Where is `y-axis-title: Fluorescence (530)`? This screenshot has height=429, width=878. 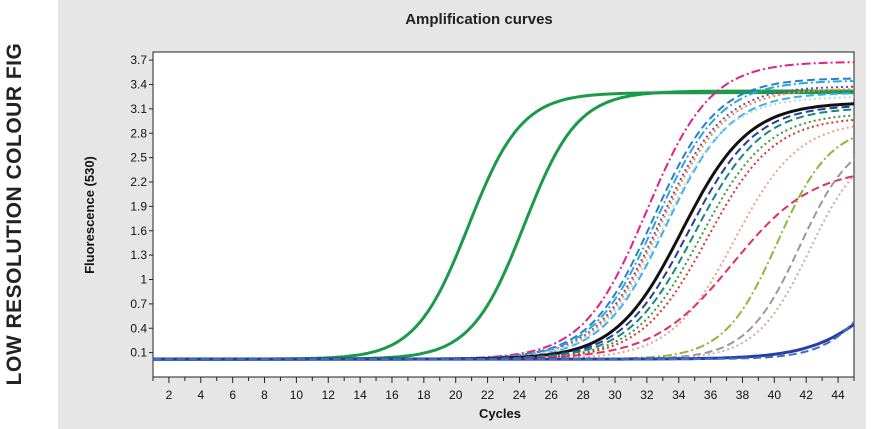 y-axis-title: Fluorescence (530) is located at coordinates (89, 215).